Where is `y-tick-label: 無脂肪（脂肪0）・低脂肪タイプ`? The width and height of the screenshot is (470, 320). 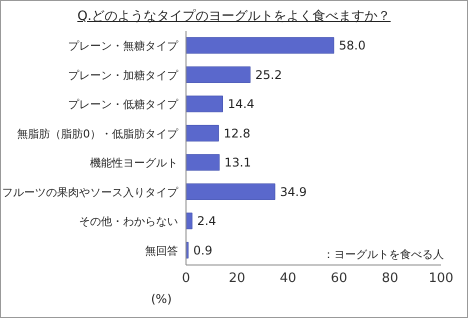
y-tick-label: 無脂肪（脂肪0）・低脂肪タイプ is located at coordinates (98, 133).